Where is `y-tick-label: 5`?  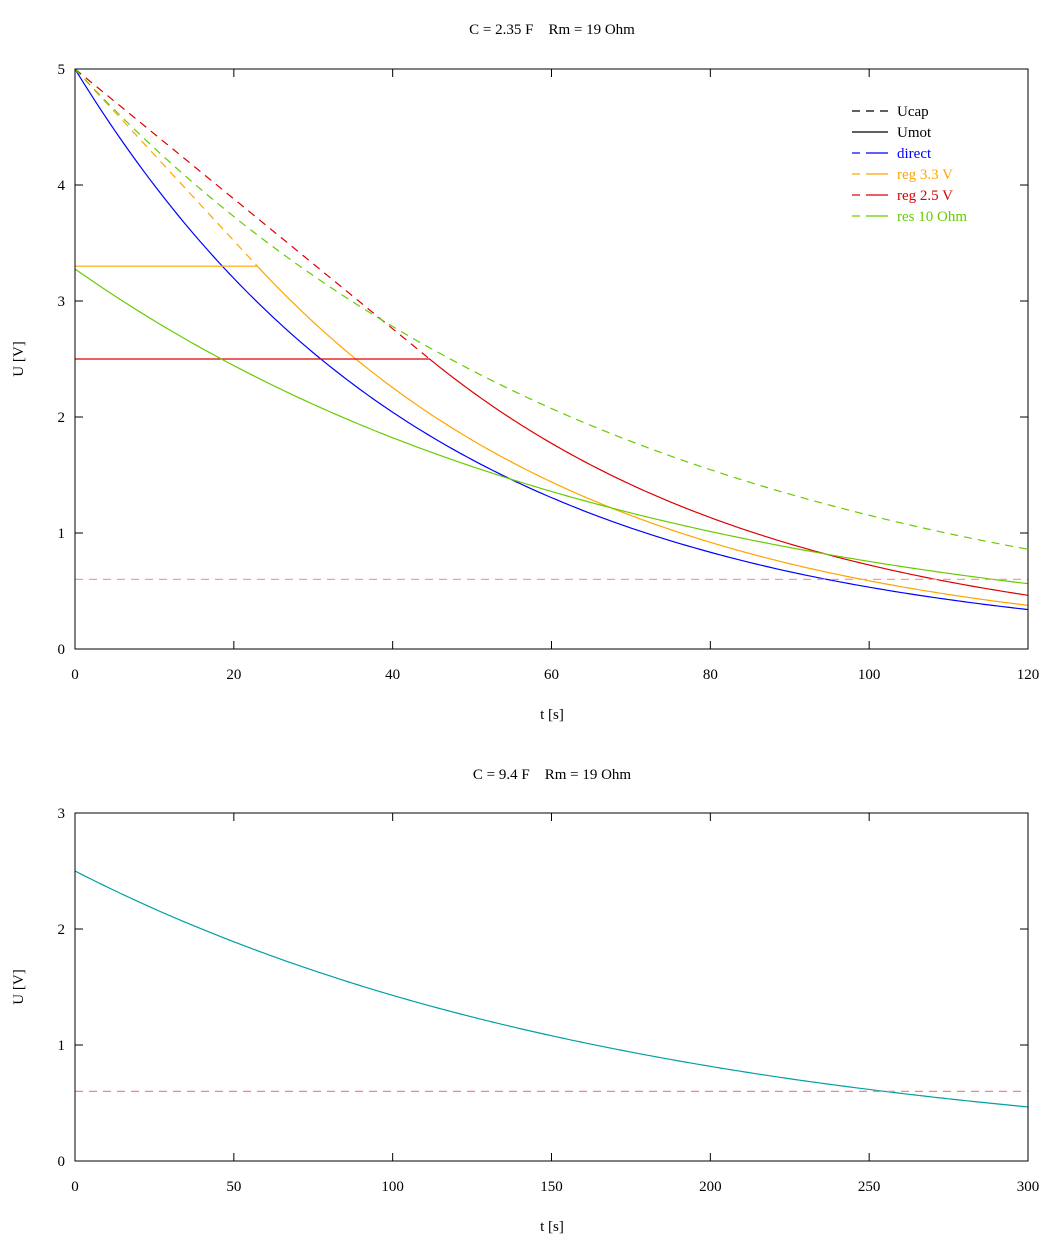
y-tick-label: 5 is located at coordinates (62, 70).